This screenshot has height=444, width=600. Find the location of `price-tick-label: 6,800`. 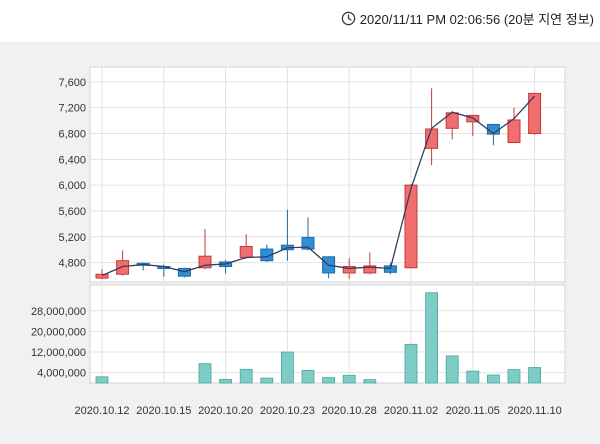

price-tick-label: 6,800 is located at coordinates (72, 135).